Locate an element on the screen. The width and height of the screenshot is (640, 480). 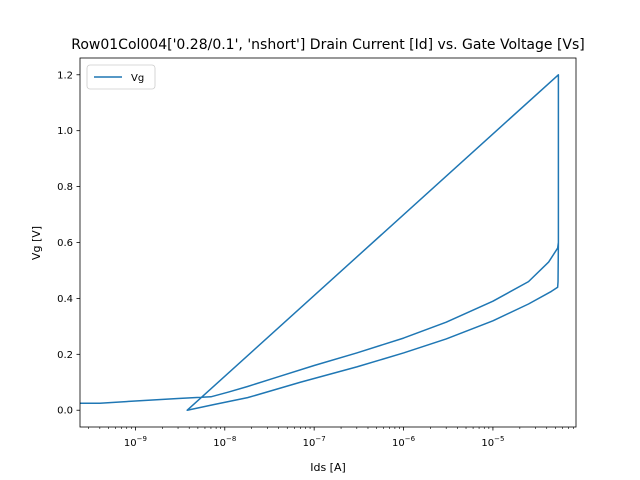
legend-label: Vg is located at coordinates (137, 78).